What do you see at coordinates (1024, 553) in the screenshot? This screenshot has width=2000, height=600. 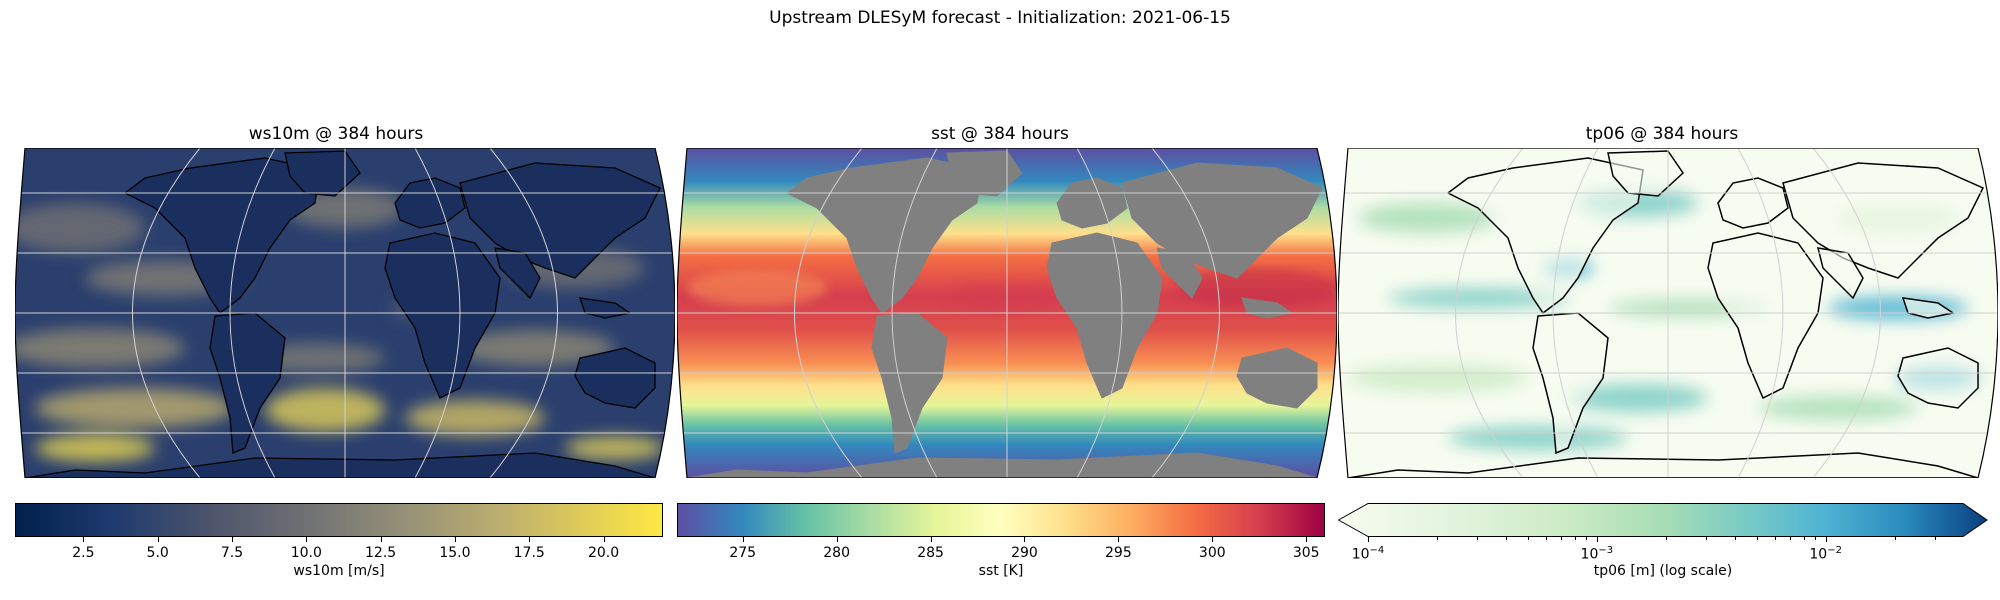 I see `colorbar-tick-label: 290` at bounding box center [1024, 553].